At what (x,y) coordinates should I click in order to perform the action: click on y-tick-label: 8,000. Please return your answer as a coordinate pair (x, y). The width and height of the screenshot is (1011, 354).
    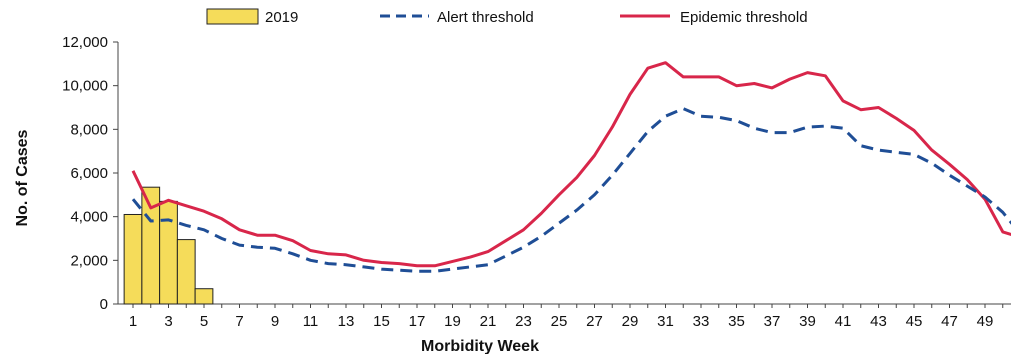
    Looking at the image, I should click on (89, 129).